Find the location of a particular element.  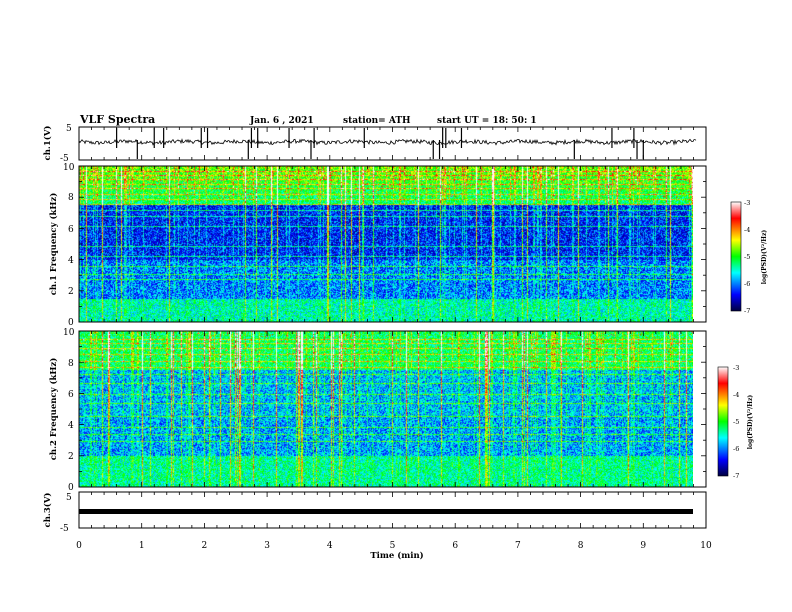

ch1-cb-tick-m4: -4 is located at coordinates (747, 230).